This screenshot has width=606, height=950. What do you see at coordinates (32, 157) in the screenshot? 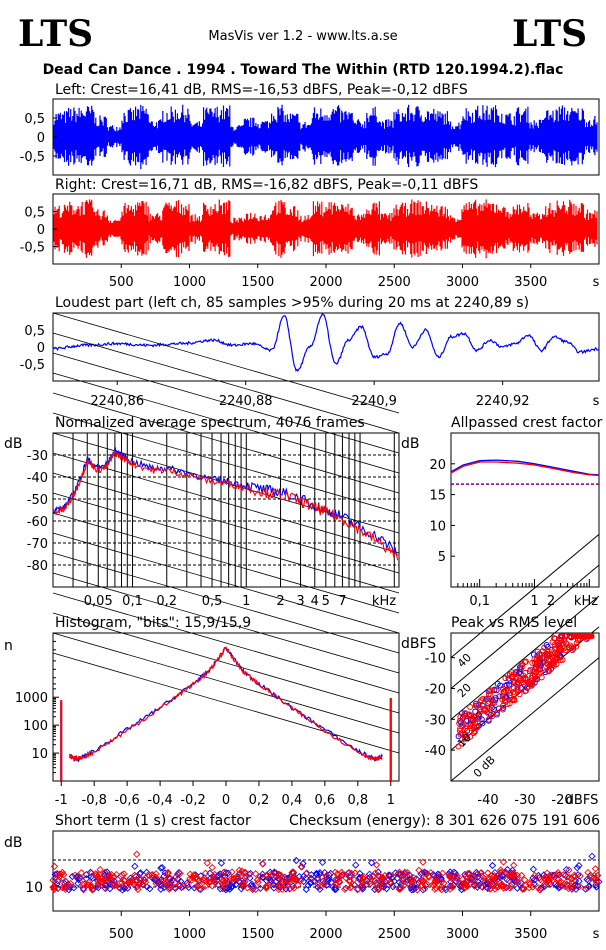
I see `left-ytick: -0,5` at bounding box center [32, 157].